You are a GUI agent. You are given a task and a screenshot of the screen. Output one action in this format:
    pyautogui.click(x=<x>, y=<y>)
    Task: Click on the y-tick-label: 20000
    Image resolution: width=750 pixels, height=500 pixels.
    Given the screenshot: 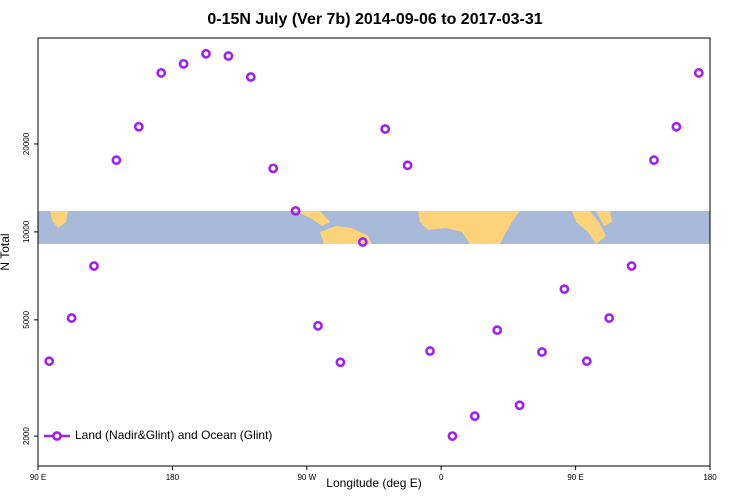 What is the action you would take?
    pyautogui.click(x=26, y=143)
    